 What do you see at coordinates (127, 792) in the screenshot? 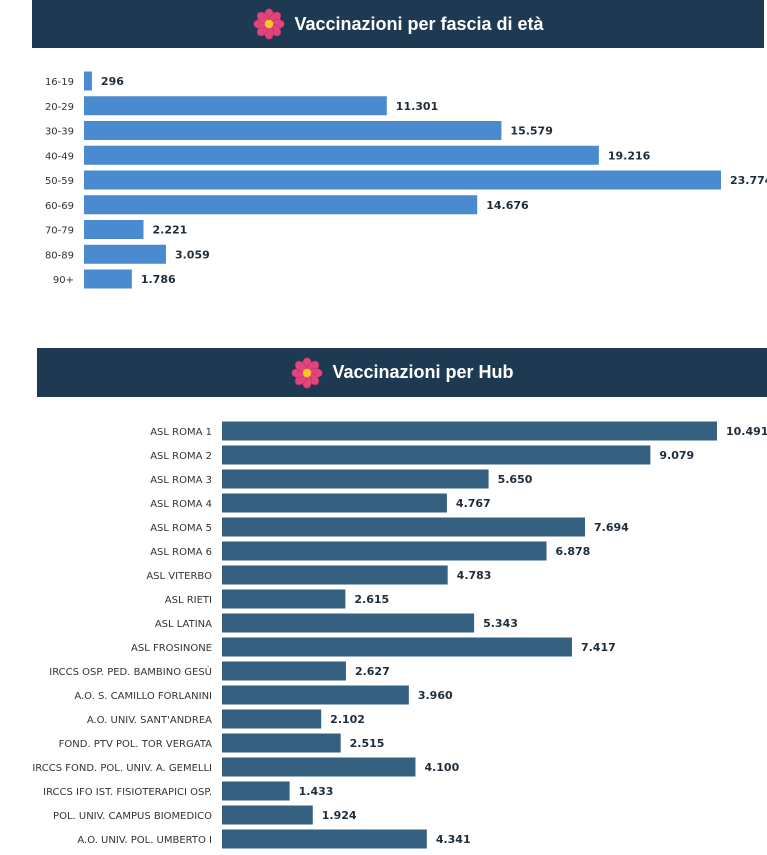
I see `category-label: IRCCS IFO IST. FISIOTERAPICI OSP.` at bounding box center [127, 792].